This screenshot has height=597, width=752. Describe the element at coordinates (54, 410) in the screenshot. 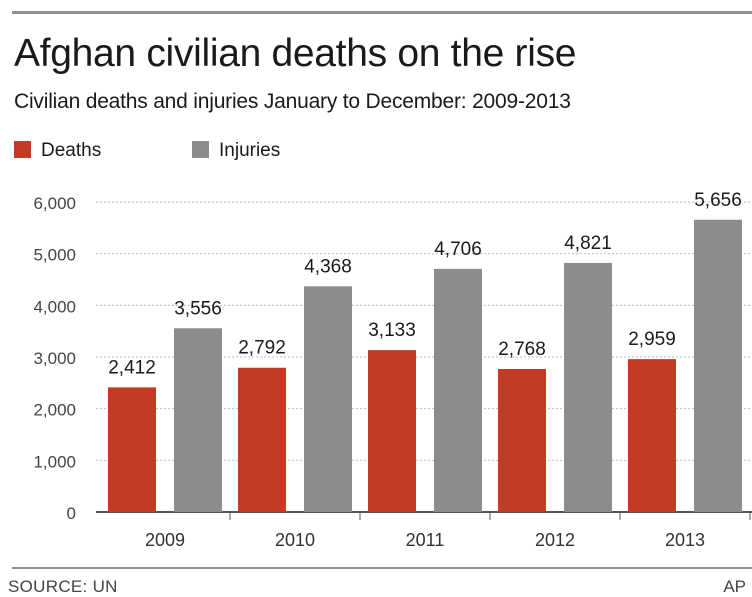

I see `y-tick-label: 2,000` at that location.